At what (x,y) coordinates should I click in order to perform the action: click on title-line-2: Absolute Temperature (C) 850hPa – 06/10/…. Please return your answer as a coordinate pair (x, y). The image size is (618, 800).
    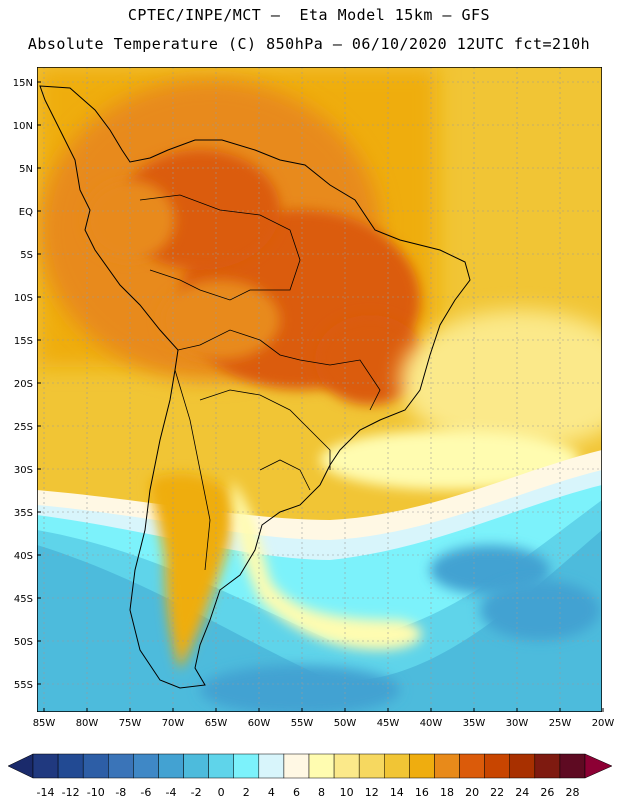
    Looking at the image, I should click on (309, 44).